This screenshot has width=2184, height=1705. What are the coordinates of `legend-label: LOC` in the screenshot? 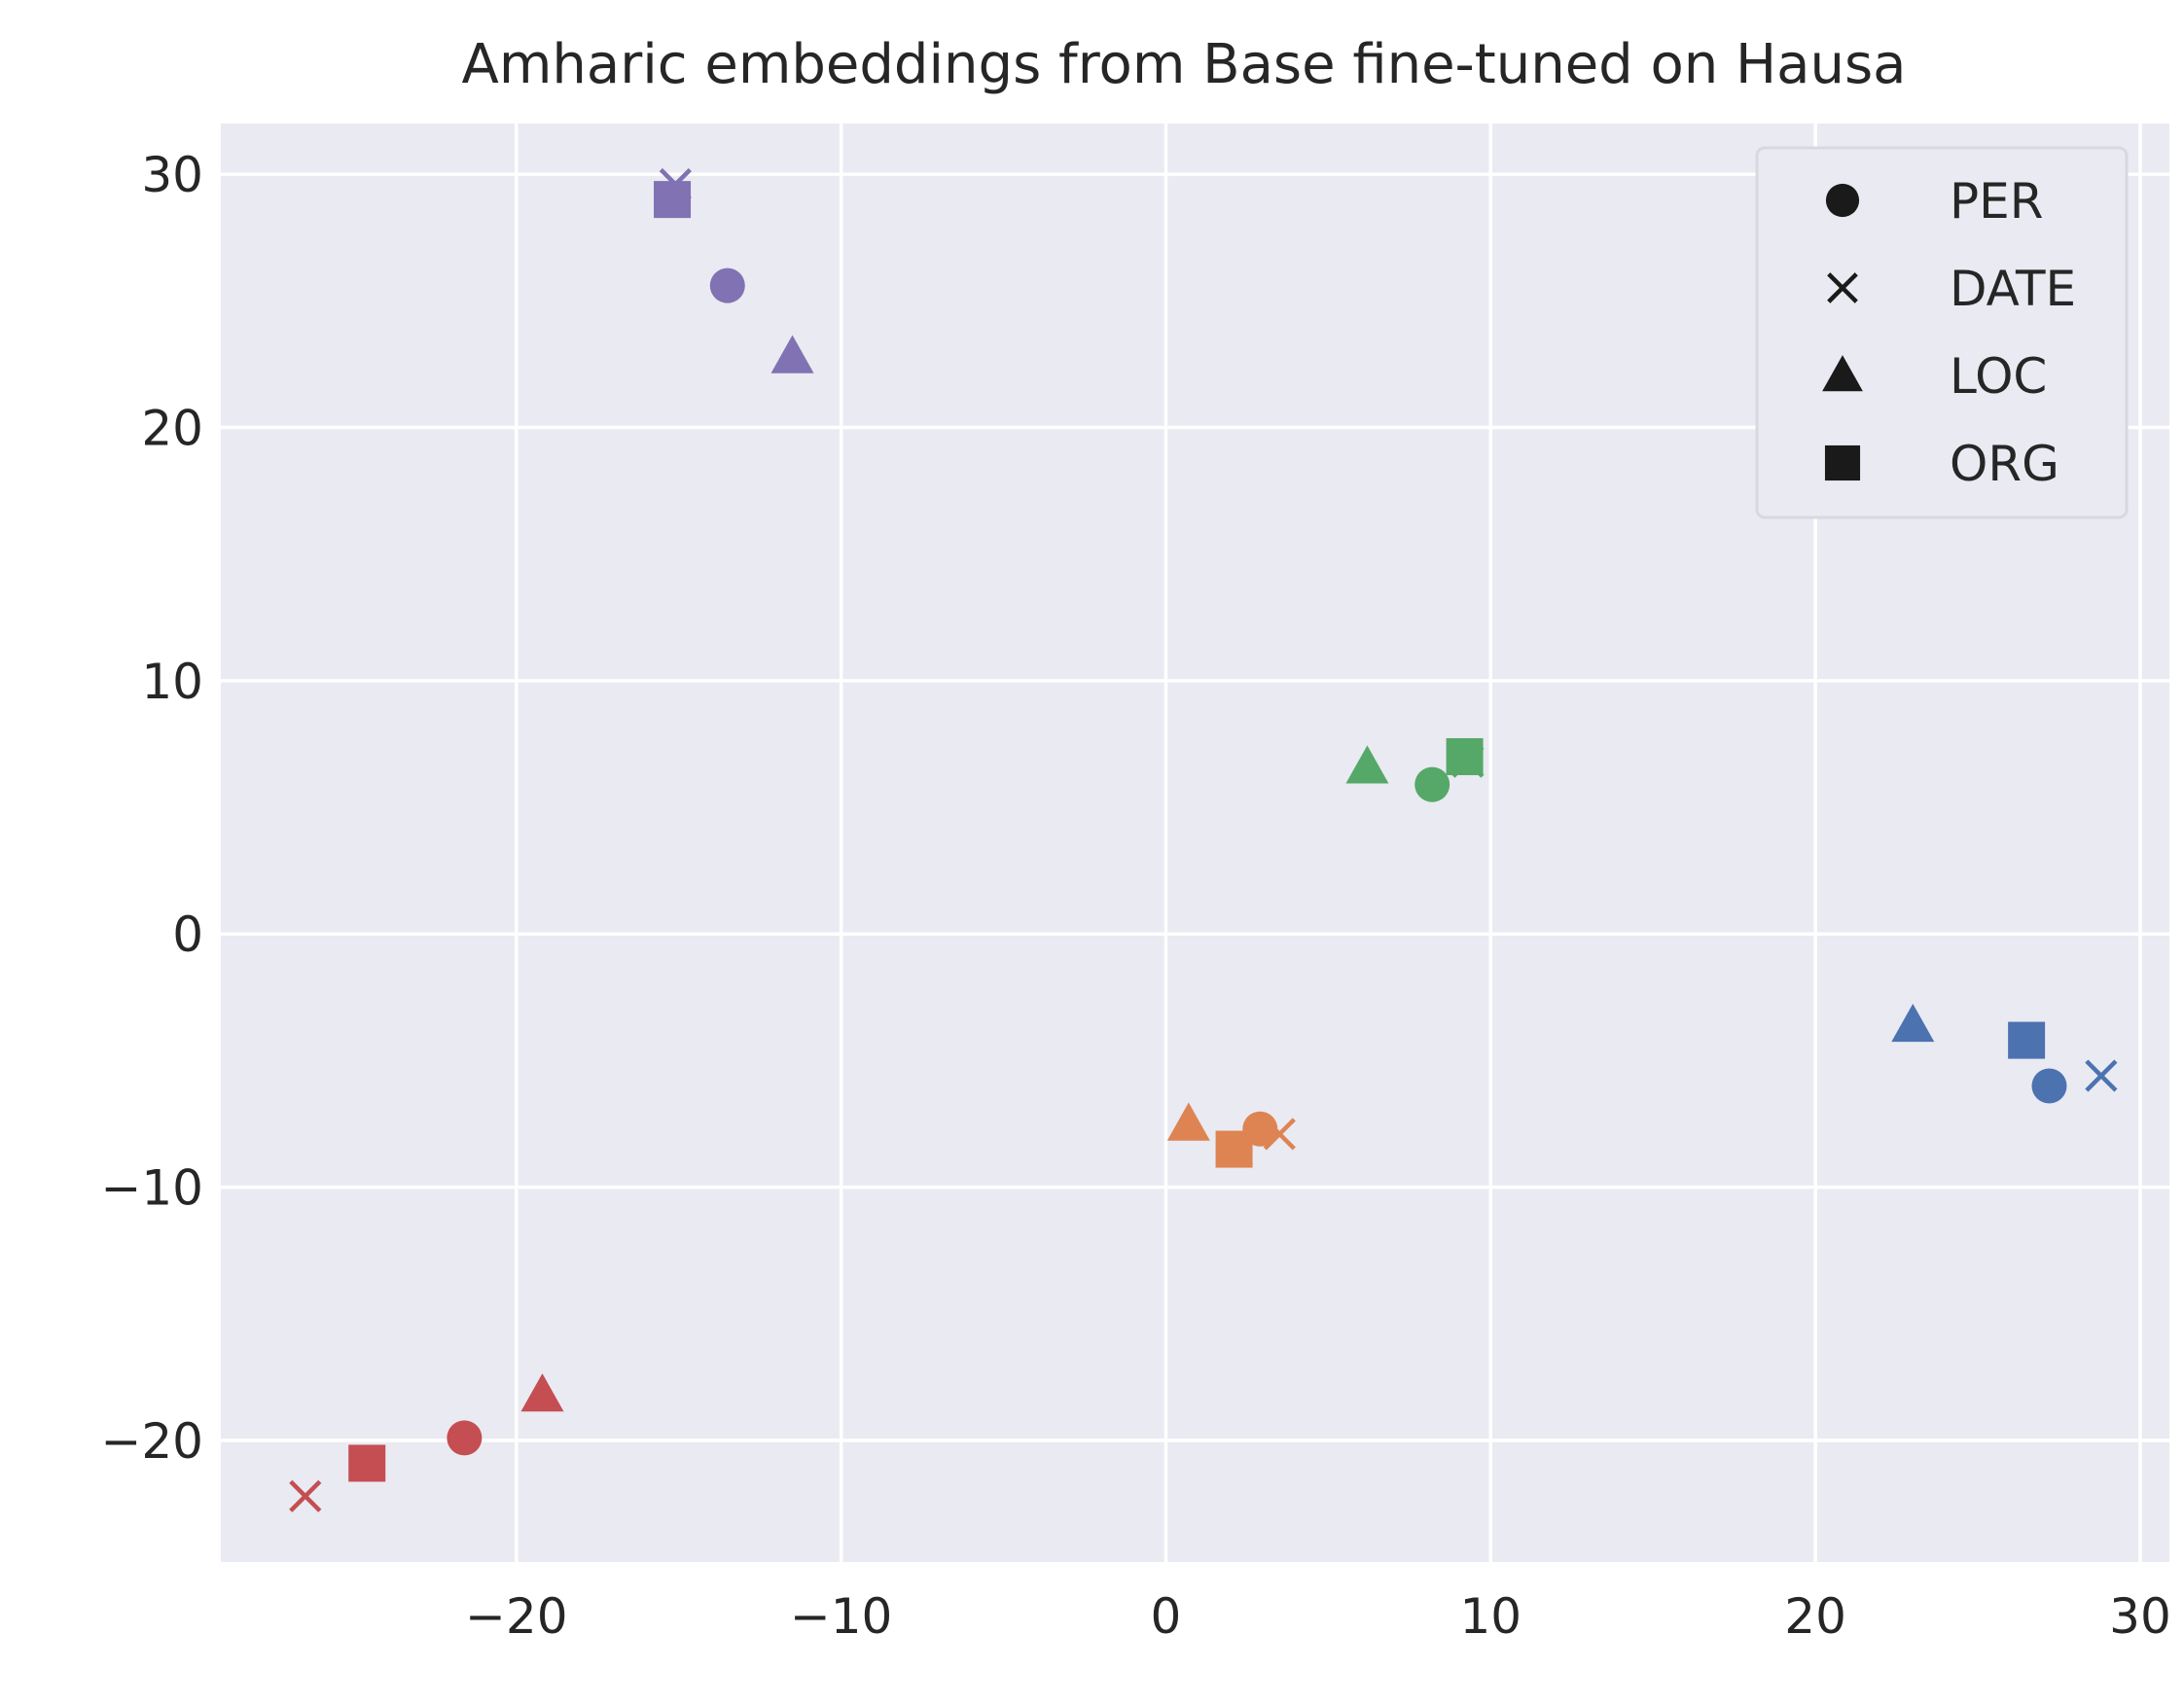 It's located at (1998, 376).